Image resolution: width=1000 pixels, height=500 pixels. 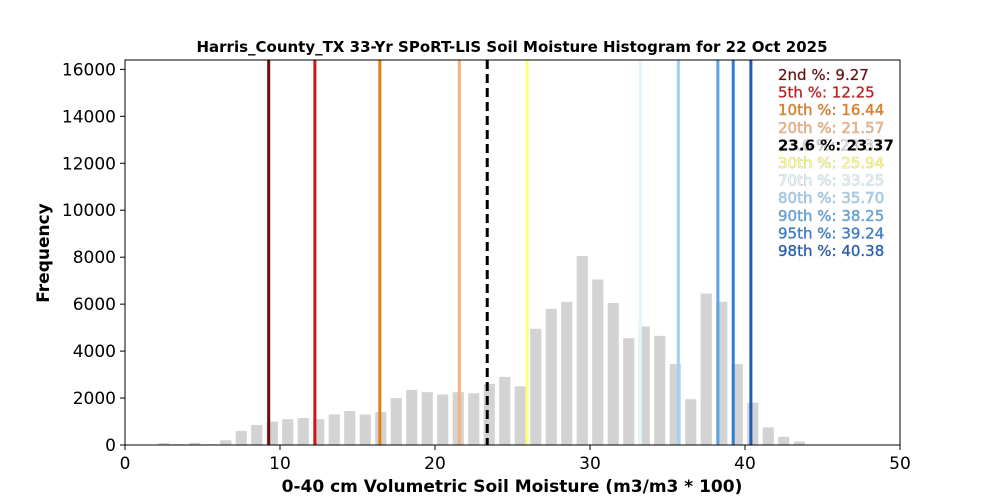 I want to click on legend-entry-outline: 23.6 %: 23.37, so click(x=830, y=145).